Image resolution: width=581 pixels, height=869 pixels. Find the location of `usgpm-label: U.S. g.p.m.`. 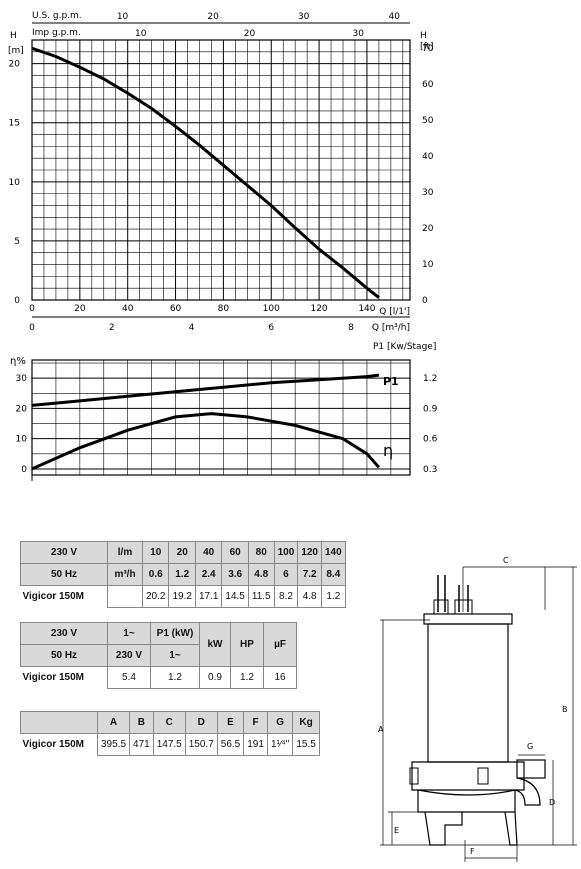

usgpm-label: U.S. g.p.m. is located at coordinates (57, 16).